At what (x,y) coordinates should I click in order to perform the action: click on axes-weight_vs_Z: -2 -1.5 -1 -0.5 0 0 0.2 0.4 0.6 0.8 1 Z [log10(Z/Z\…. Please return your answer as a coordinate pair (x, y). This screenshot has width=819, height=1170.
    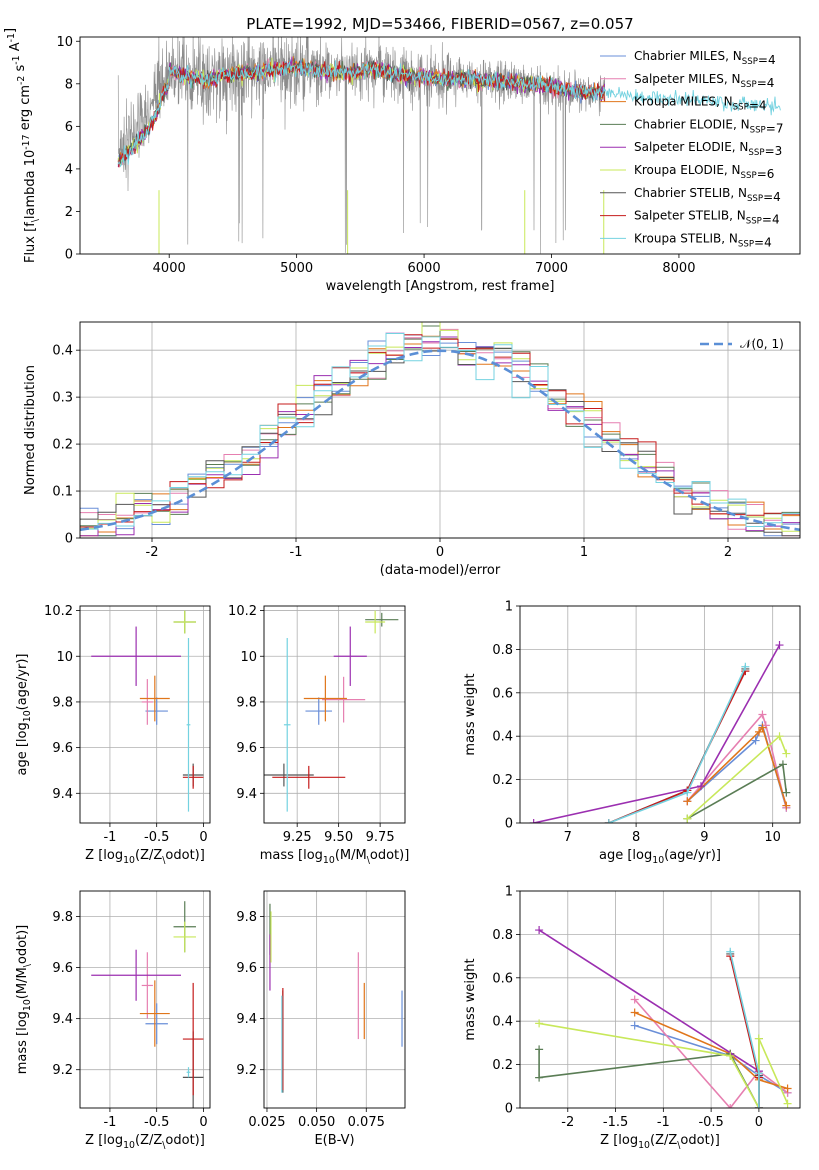
    Looking at the image, I should click on (632, 1018).